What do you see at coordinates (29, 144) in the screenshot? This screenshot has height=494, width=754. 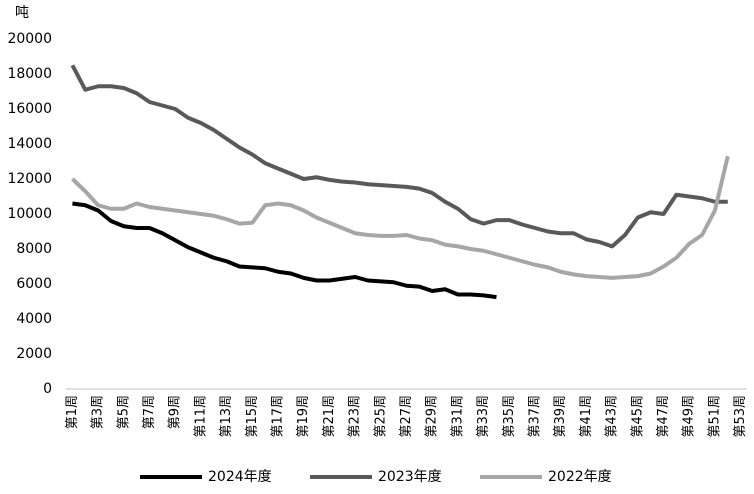 I see `y-tick-label: 14000` at bounding box center [29, 144].